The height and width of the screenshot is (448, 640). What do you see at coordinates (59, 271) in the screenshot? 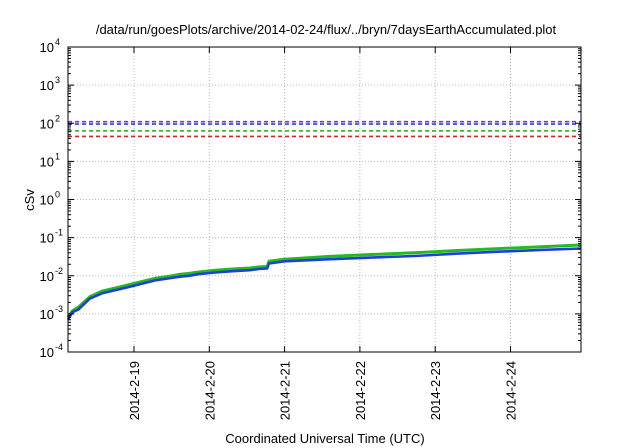
I see `y-tick-exponent: -2` at bounding box center [59, 271].